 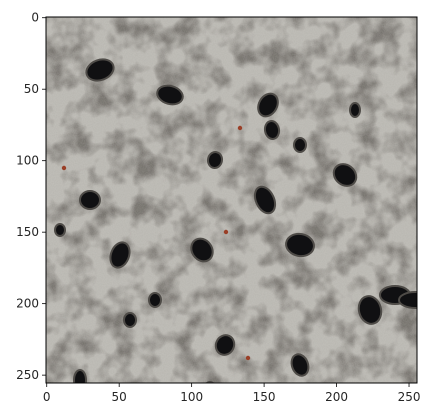 I want to click on x-tick-label: 250, so click(x=409, y=397).